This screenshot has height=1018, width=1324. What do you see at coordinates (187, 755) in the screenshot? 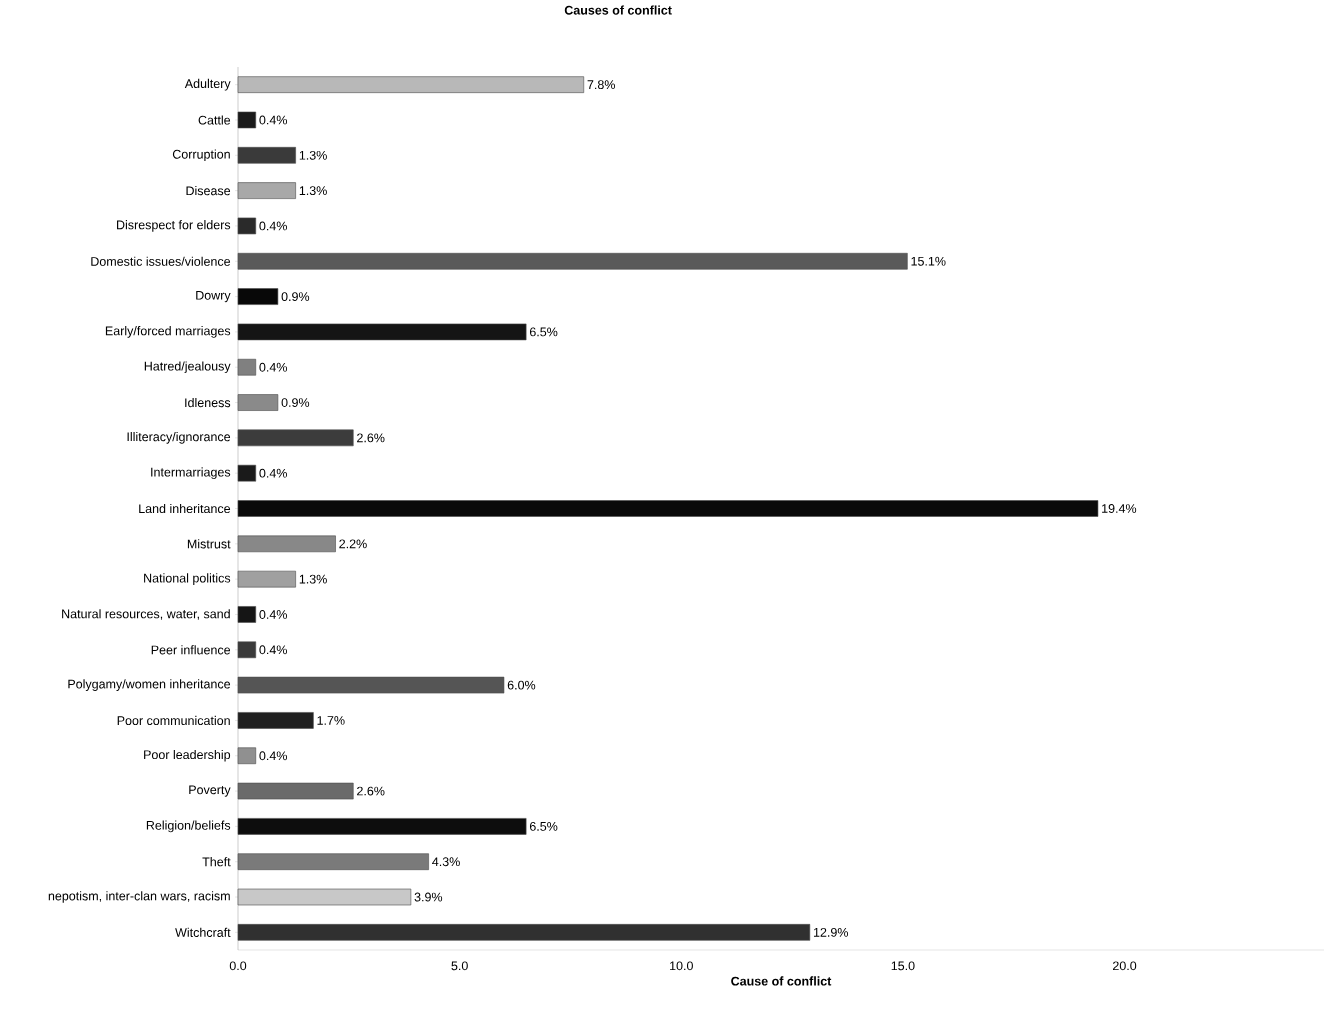
I see `y-tick-label: Poor leadership` at bounding box center [187, 755].